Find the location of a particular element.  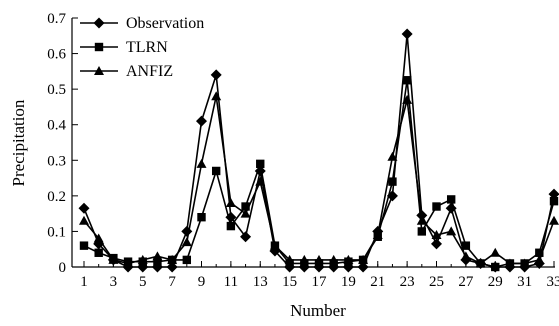

legend: Observation TLRN ANFIZ is located at coordinates (142, 47).